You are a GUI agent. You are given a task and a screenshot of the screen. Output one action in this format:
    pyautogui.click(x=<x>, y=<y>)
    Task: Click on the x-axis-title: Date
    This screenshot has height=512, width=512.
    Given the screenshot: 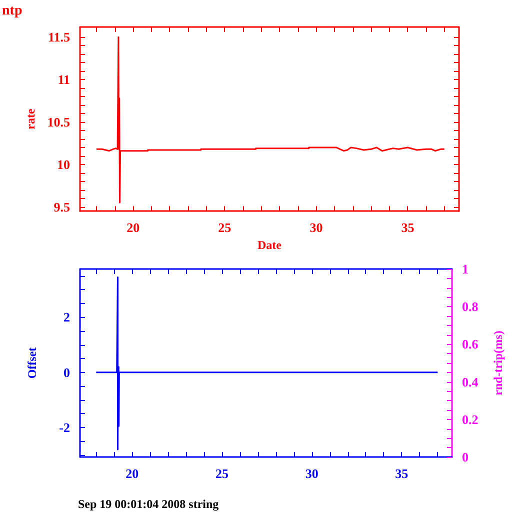 What is the action you would take?
    pyautogui.click(x=270, y=245)
    